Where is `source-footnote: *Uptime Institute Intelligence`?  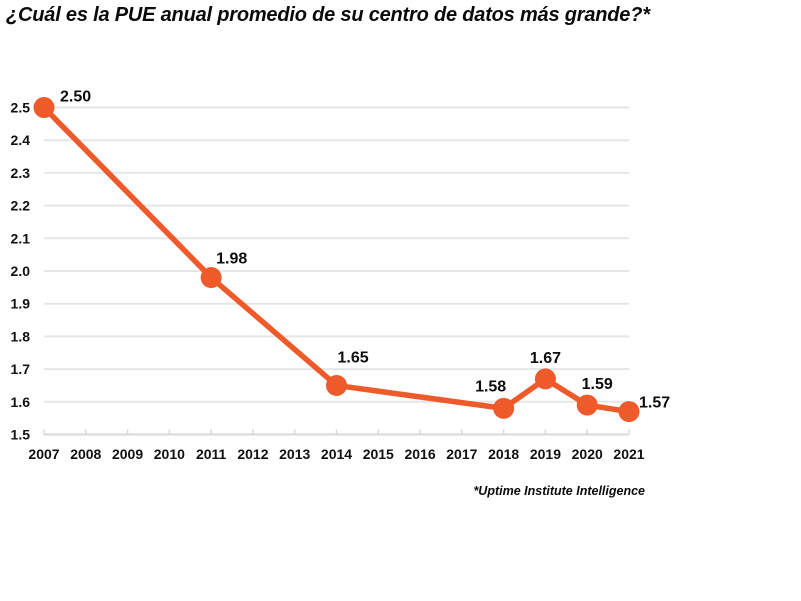
source-footnote: *Uptime Institute Intelligence is located at coordinates (559, 491).